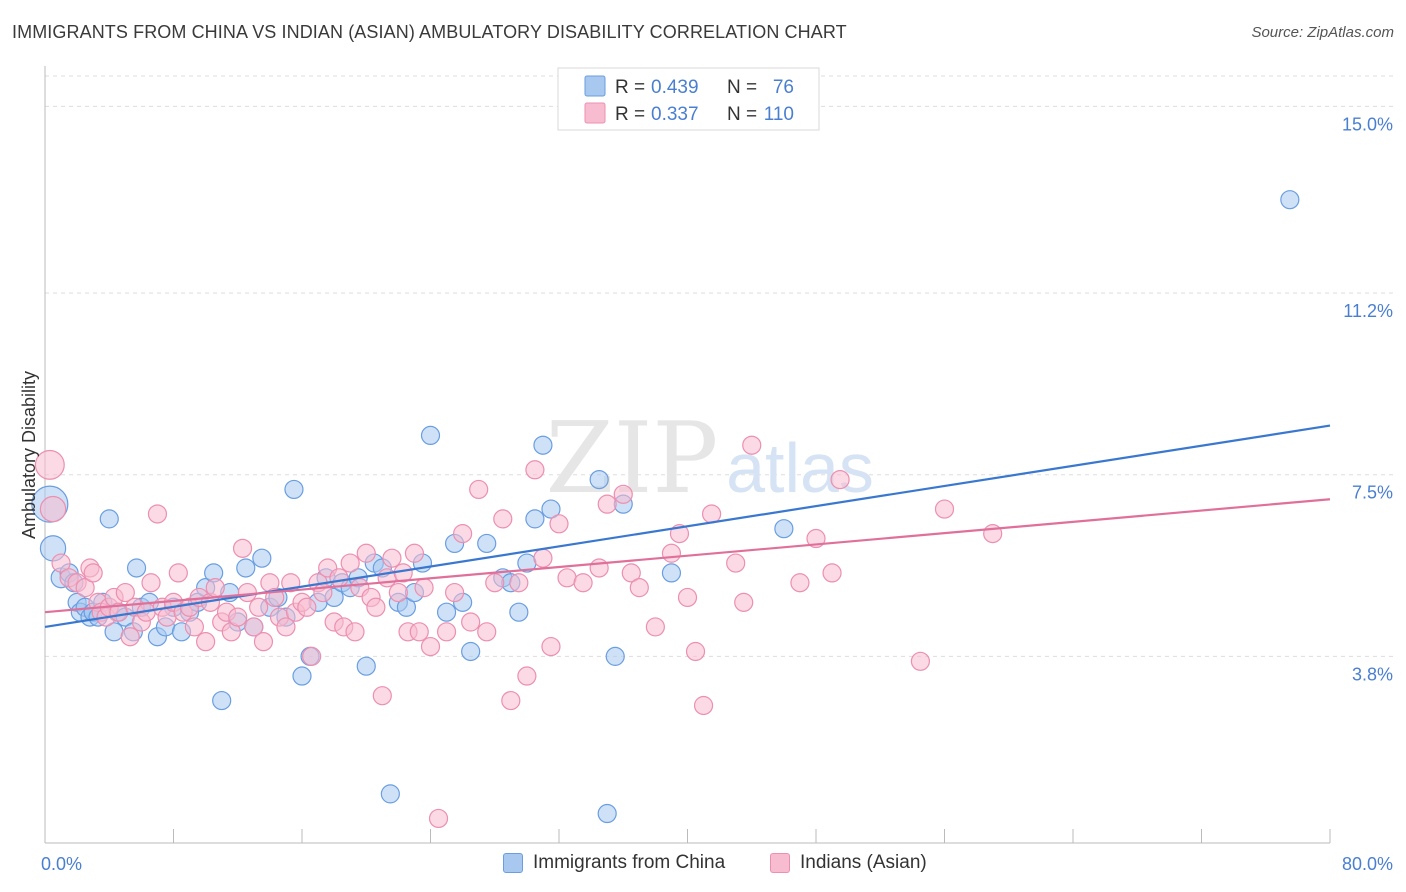 This screenshot has height=892, width=1406. Describe the element at coordinates (1372, 674) in the screenshot. I see `y-tick-label-0: 3.8%` at that location.